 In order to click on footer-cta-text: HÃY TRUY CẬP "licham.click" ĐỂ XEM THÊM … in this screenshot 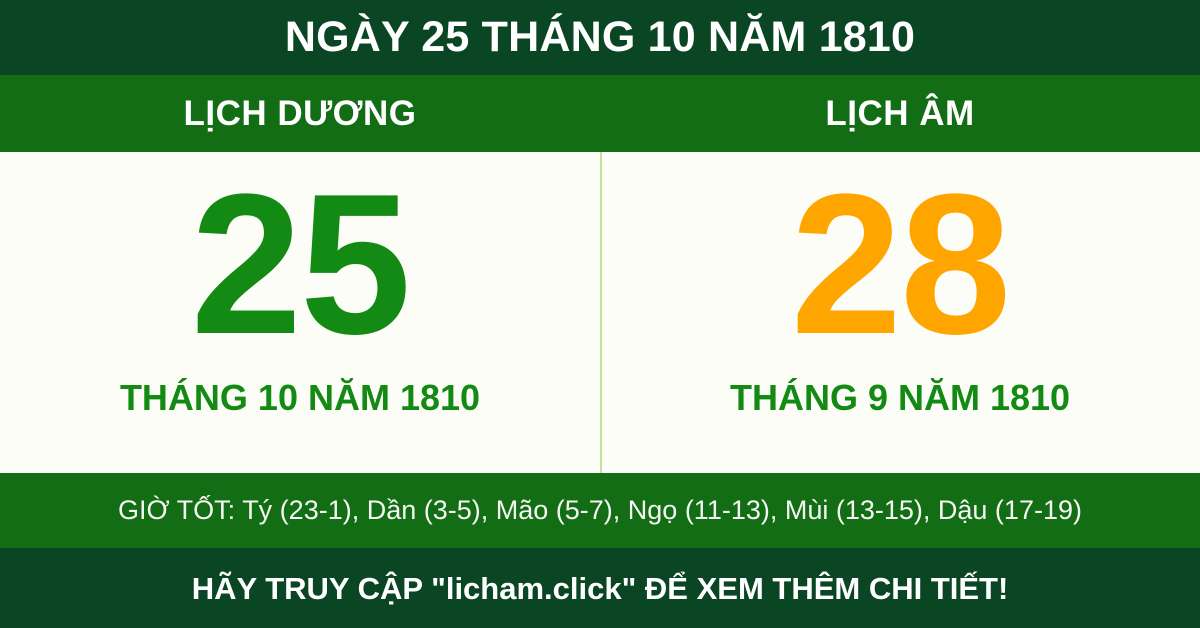, I will do `click(600, 588)`.